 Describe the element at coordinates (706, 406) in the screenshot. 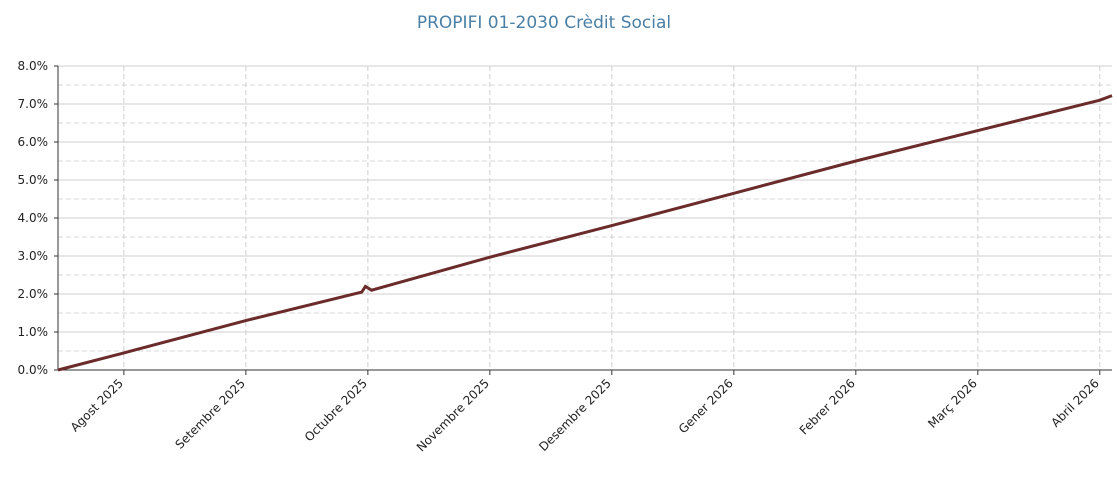

I see `x-tick-label: Gener 2026` at that location.